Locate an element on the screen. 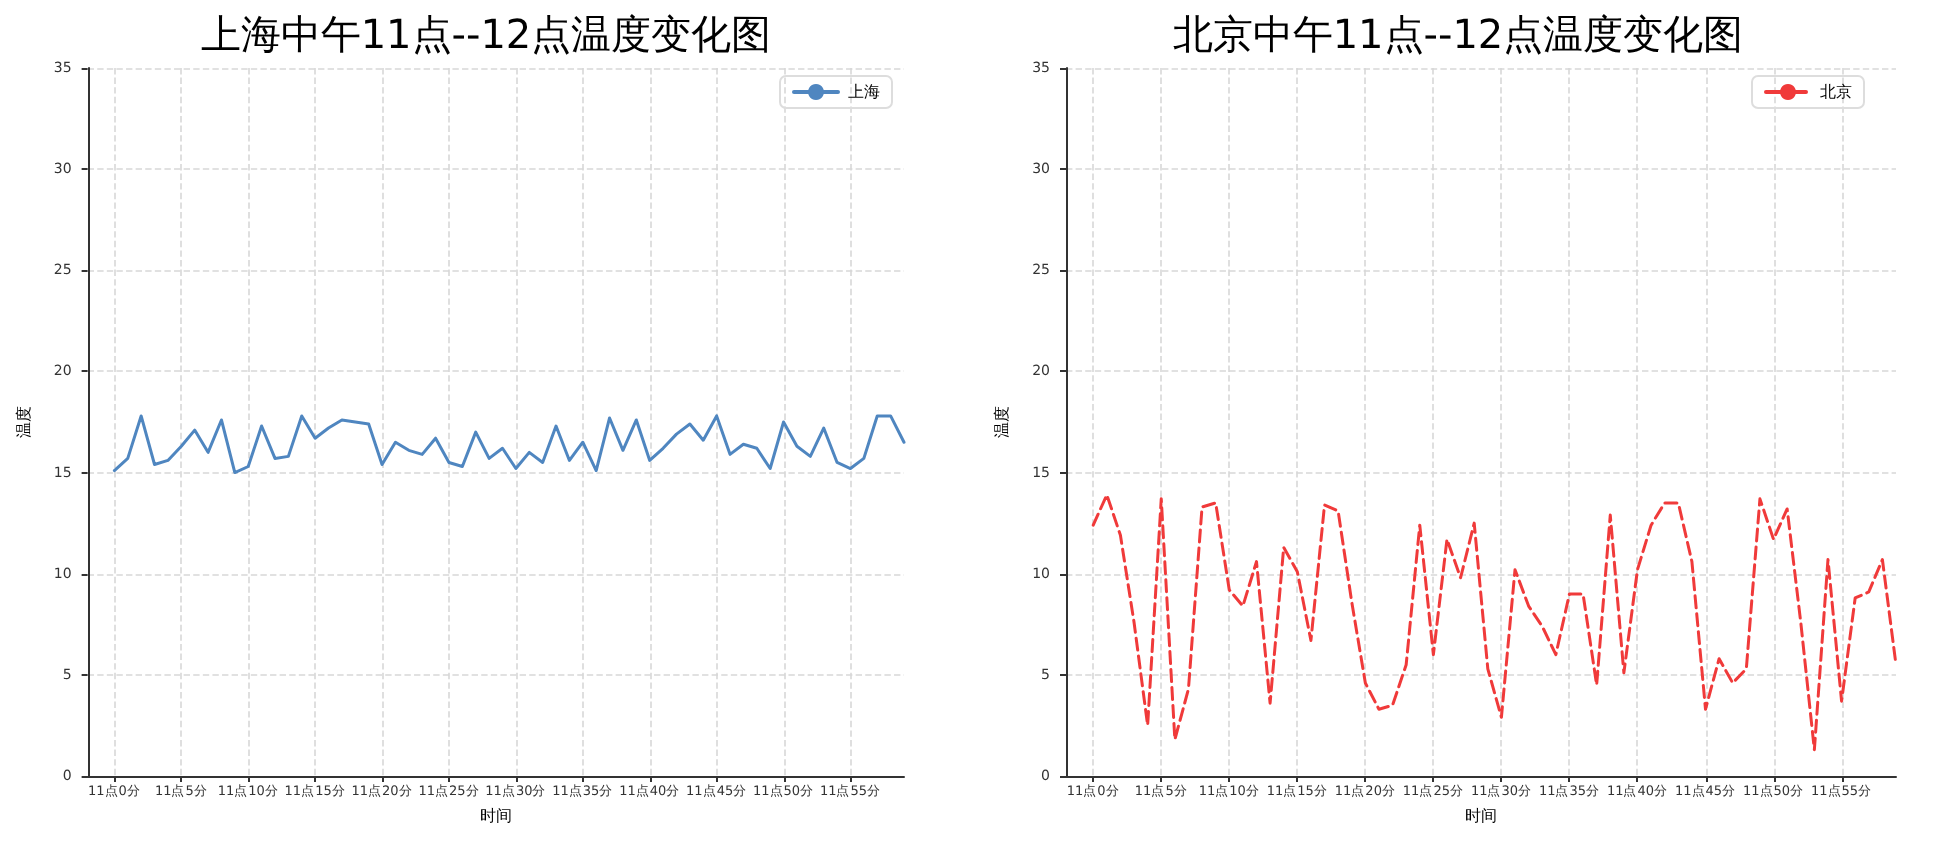  legend-label: 北京 is located at coordinates (1836, 92).